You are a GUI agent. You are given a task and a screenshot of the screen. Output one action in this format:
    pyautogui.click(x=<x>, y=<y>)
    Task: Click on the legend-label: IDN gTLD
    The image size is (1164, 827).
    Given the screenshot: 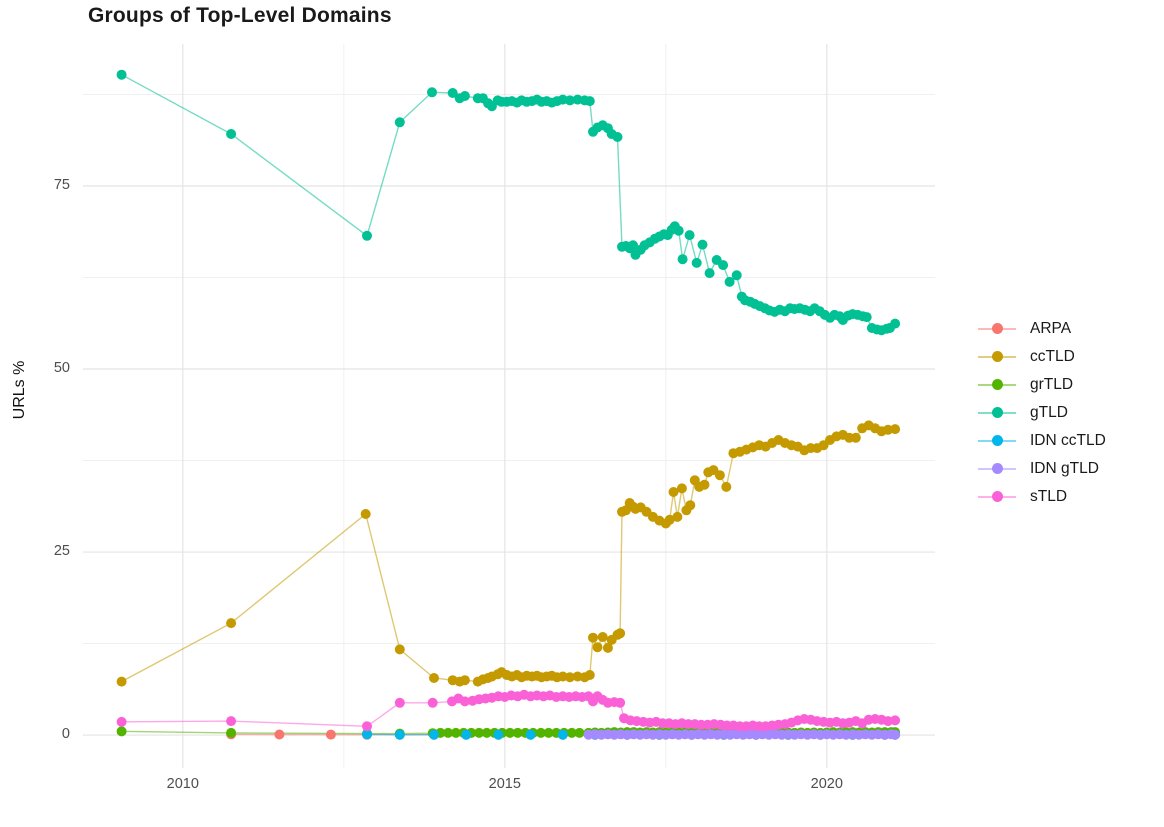 What is the action you would take?
    pyautogui.click(x=1064, y=468)
    